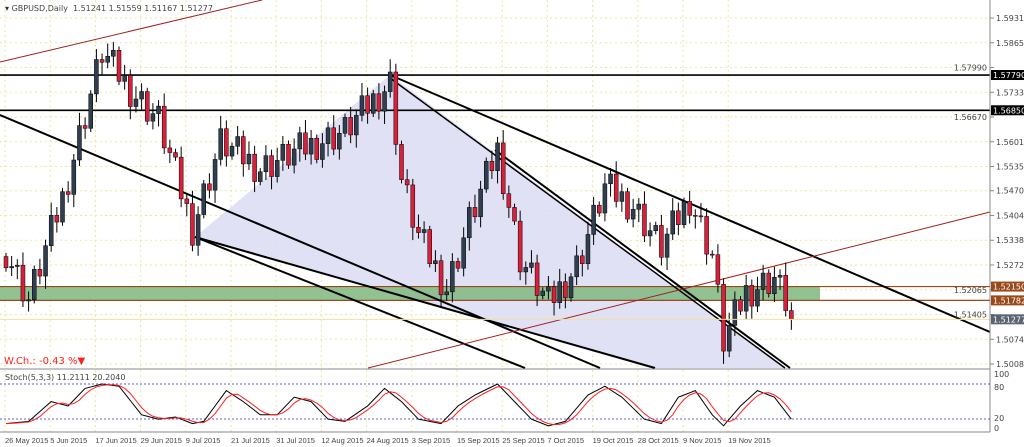 This screenshot has width=1024, height=447. I want to click on date-tick-label: 9 Jul 2015, so click(203, 440).